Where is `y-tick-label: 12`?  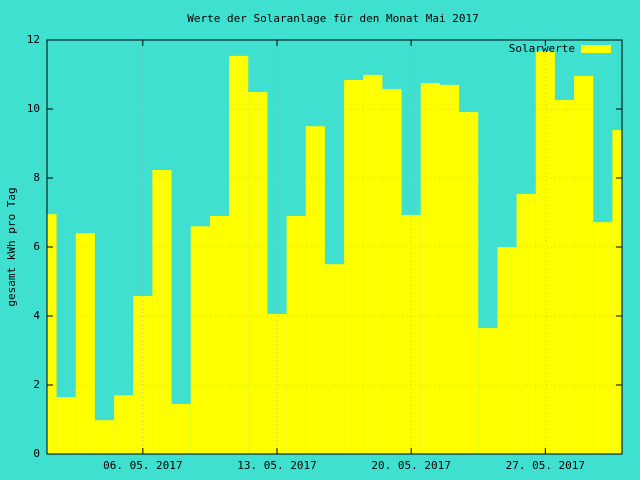 y-tick-label: 12 is located at coordinates (33, 39).